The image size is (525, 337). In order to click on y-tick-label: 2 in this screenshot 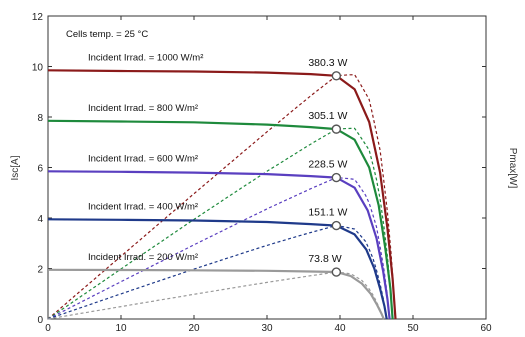, I will do `click(40, 270)`.